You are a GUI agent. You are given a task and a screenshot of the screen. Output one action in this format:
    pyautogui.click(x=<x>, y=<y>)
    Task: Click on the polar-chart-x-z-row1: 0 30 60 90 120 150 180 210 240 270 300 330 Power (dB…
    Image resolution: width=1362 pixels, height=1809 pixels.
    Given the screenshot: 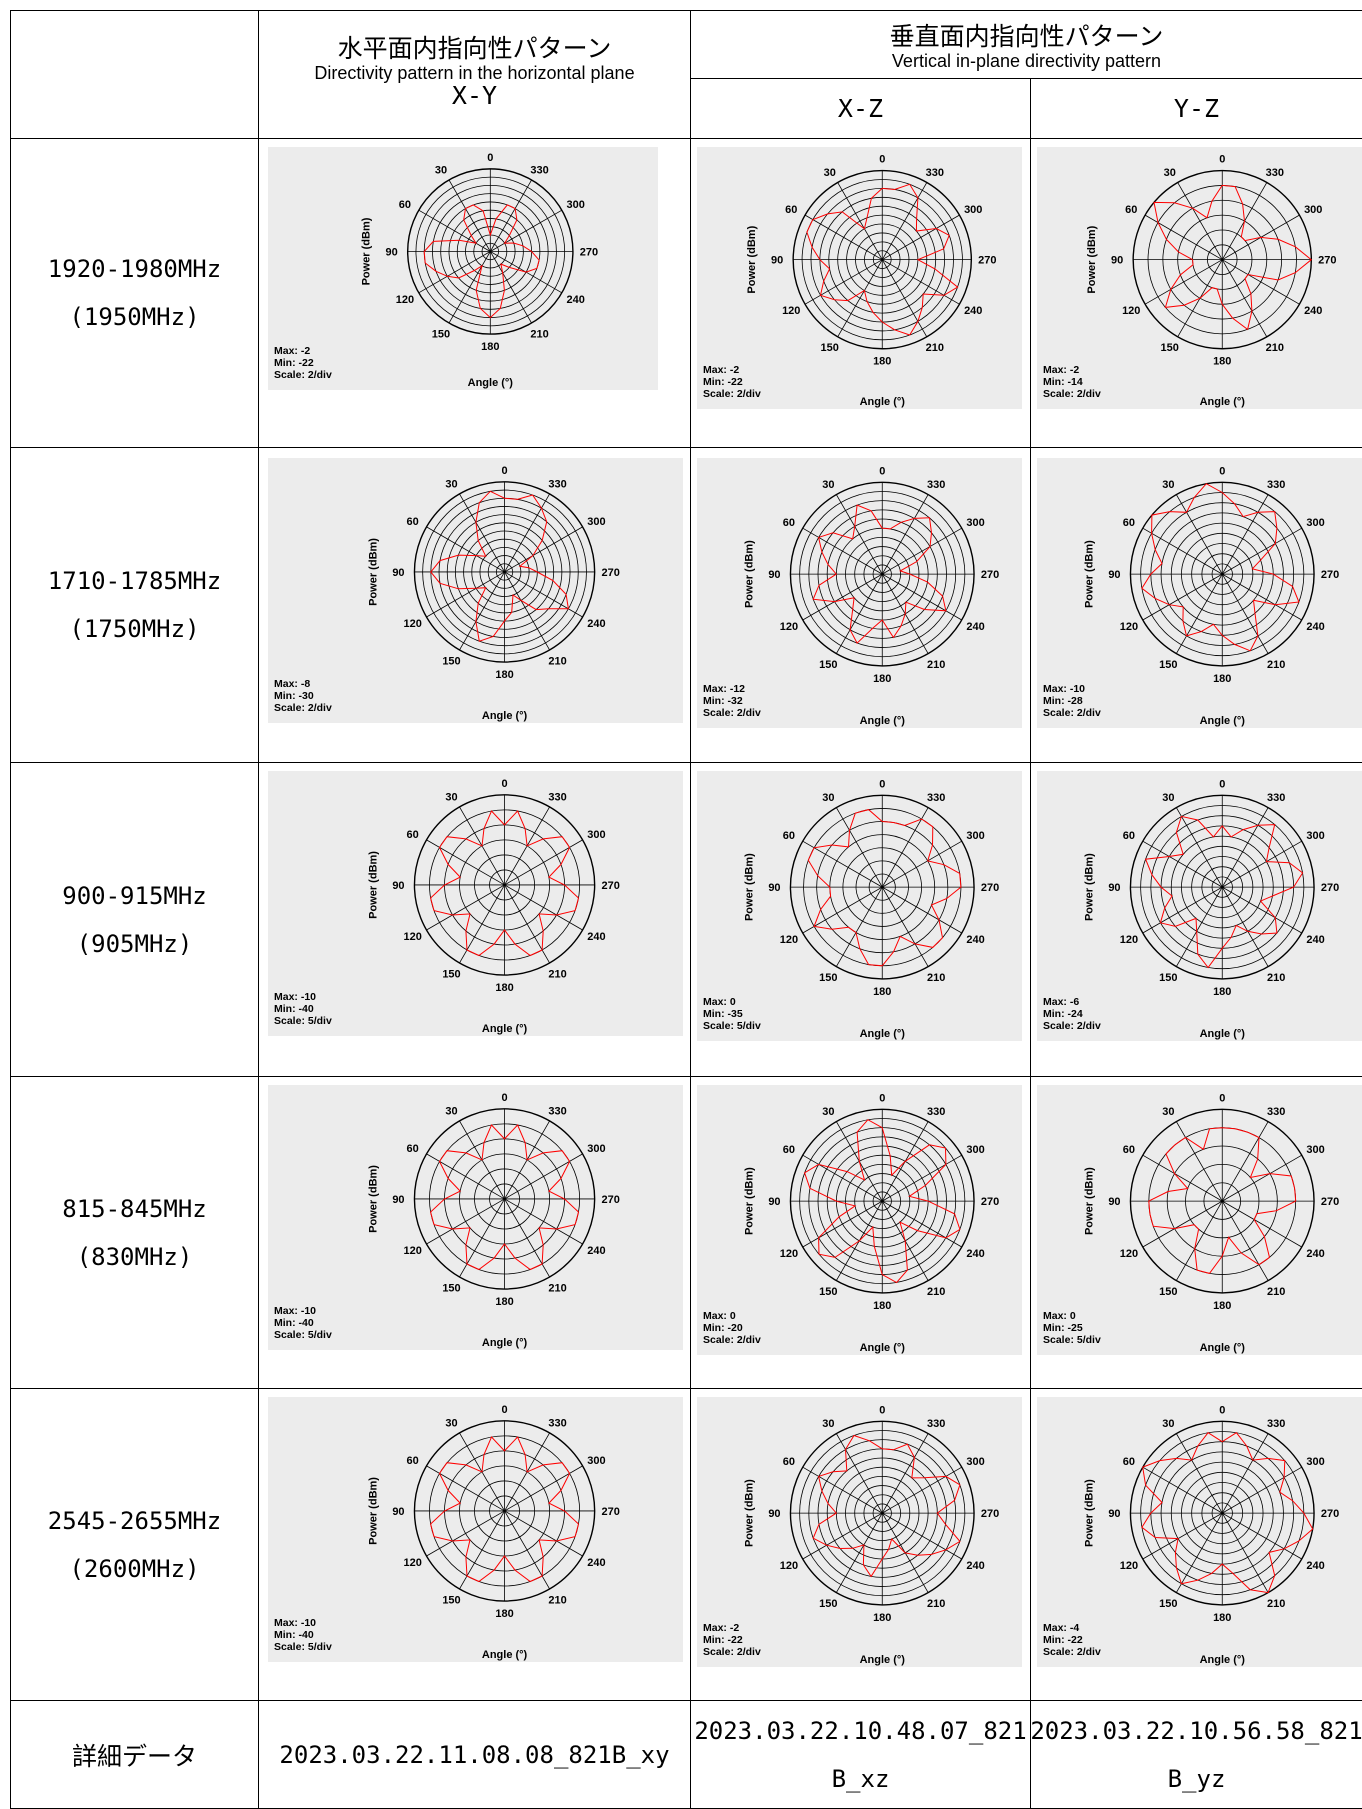 What is the action you would take?
    pyautogui.click(x=859, y=278)
    